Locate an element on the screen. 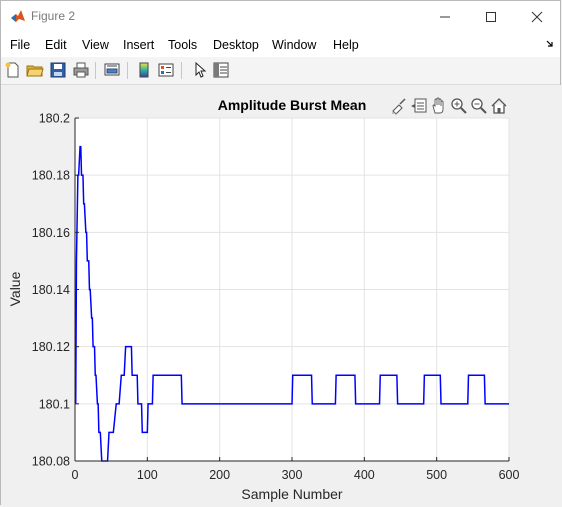 The image size is (562, 507). link-plot-icon is located at coordinates (112, 70).